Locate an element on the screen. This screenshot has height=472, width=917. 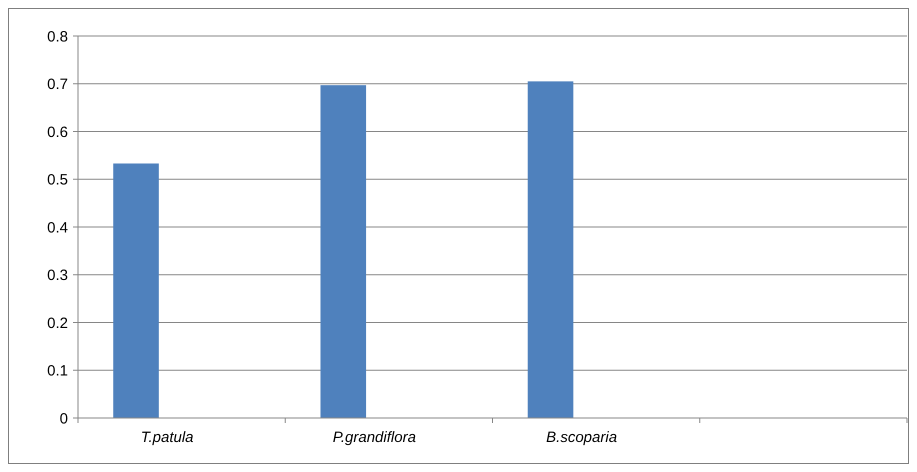
y-tick-label: 0 is located at coordinates (64, 419).